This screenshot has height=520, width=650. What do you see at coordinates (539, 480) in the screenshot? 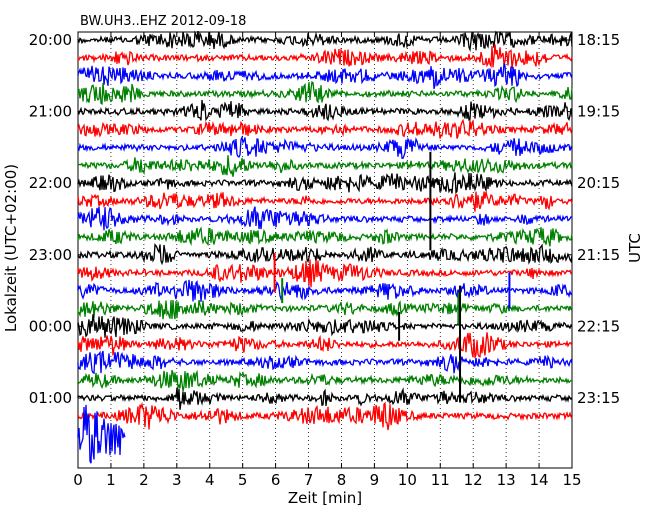
I see `x-tick-label: 14` at bounding box center [539, 480].